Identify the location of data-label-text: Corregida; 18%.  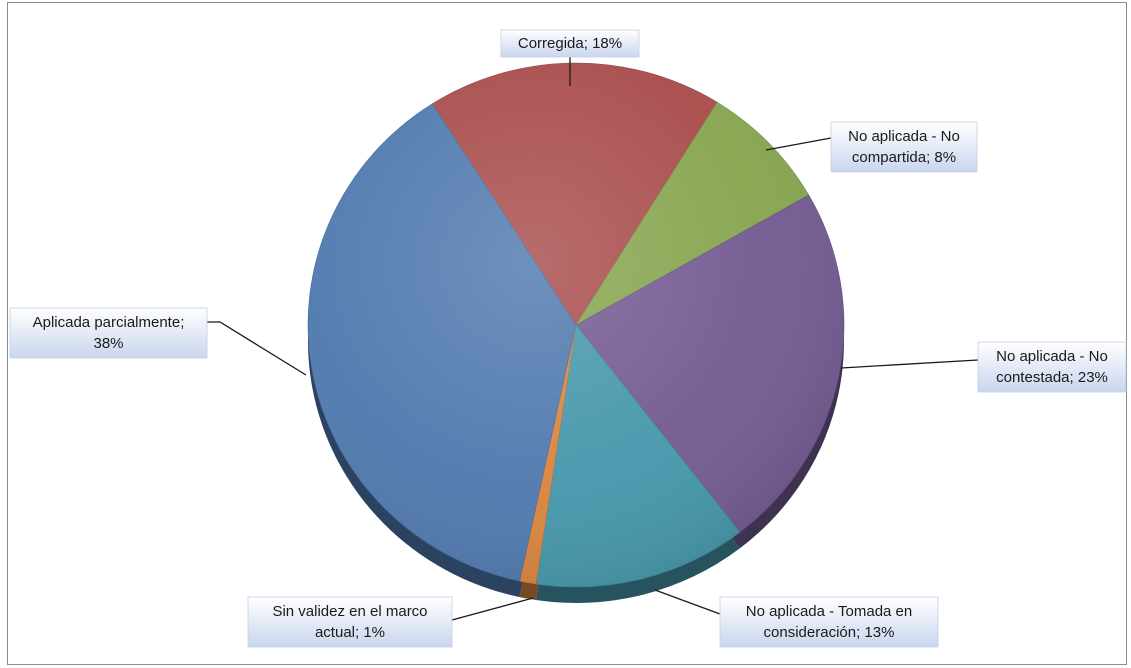
(570, 43).